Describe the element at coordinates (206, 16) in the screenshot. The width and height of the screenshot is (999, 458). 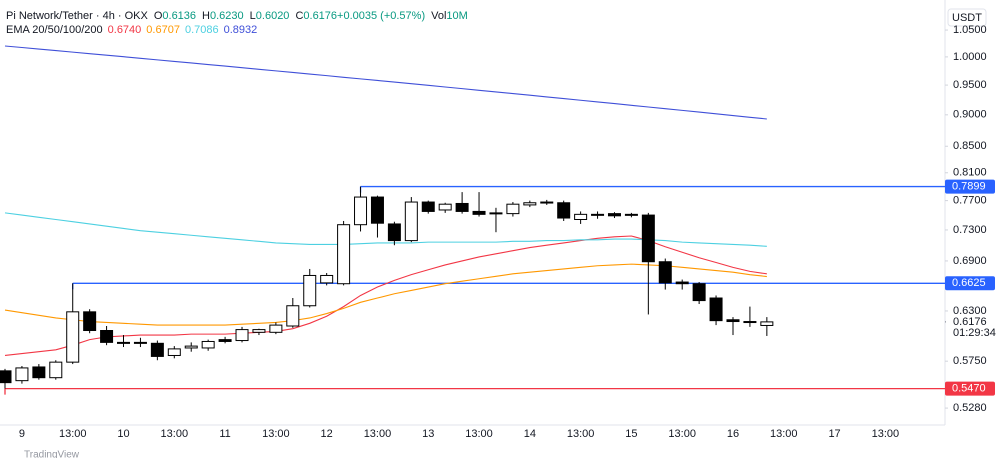
I see `header-key: H` at that location.